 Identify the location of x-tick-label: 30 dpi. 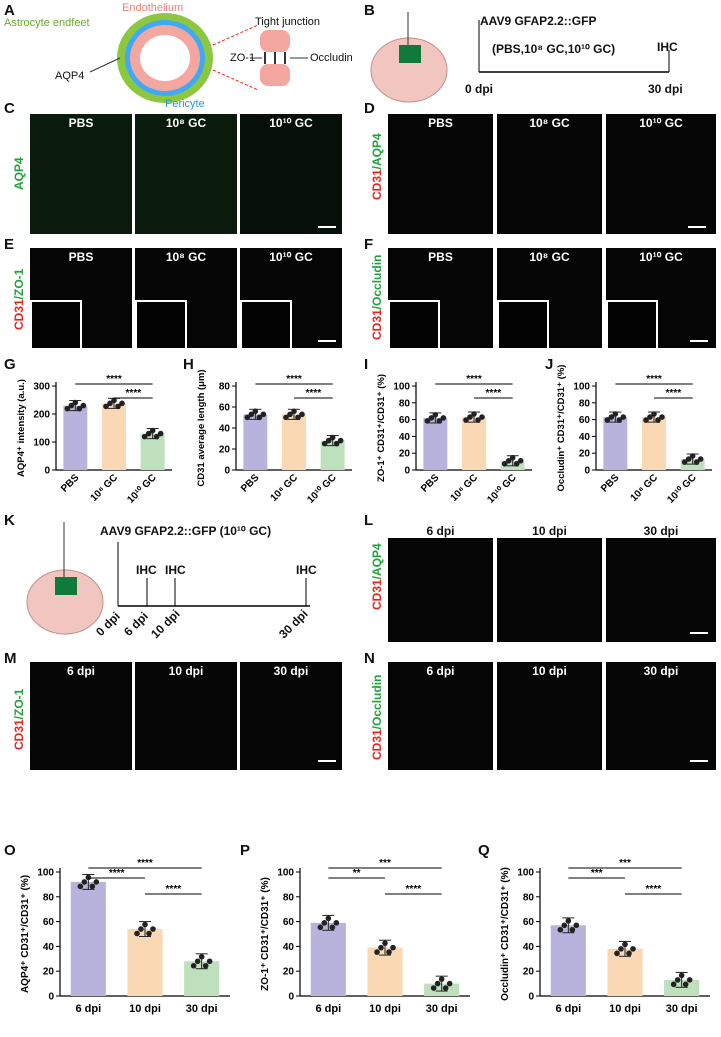
(682, 1009).